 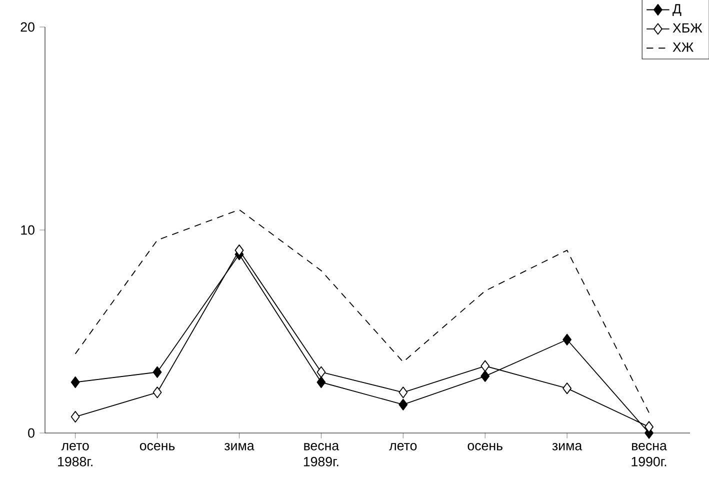 I want to click on y-tick-label: 0, so click(x=31, y=433).